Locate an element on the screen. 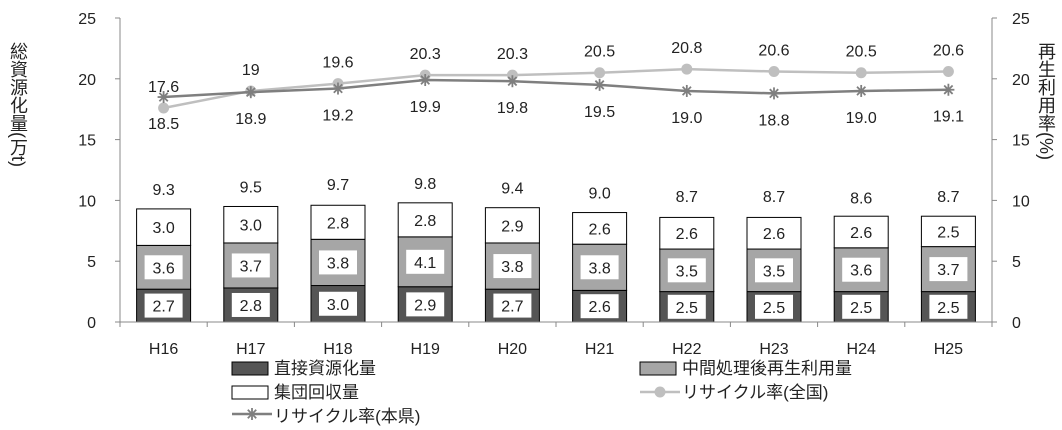 Image resolution: width=1062 pixels, height=430 pixels. y-tick-label: 25 is located at coordinates (87, 19).